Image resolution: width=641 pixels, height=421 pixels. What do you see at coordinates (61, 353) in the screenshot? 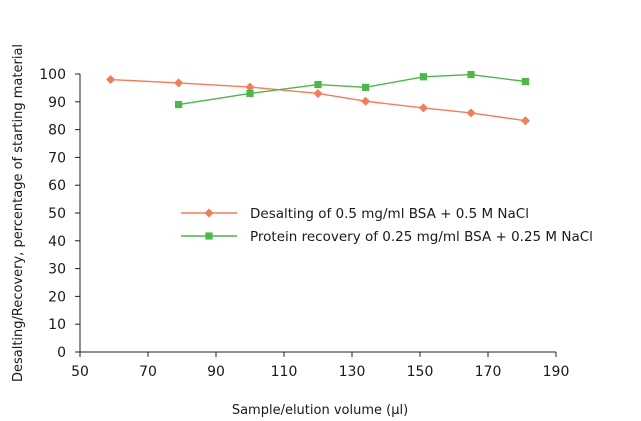
I see `y-tick-label: 0` at bounding box center [61, 353].